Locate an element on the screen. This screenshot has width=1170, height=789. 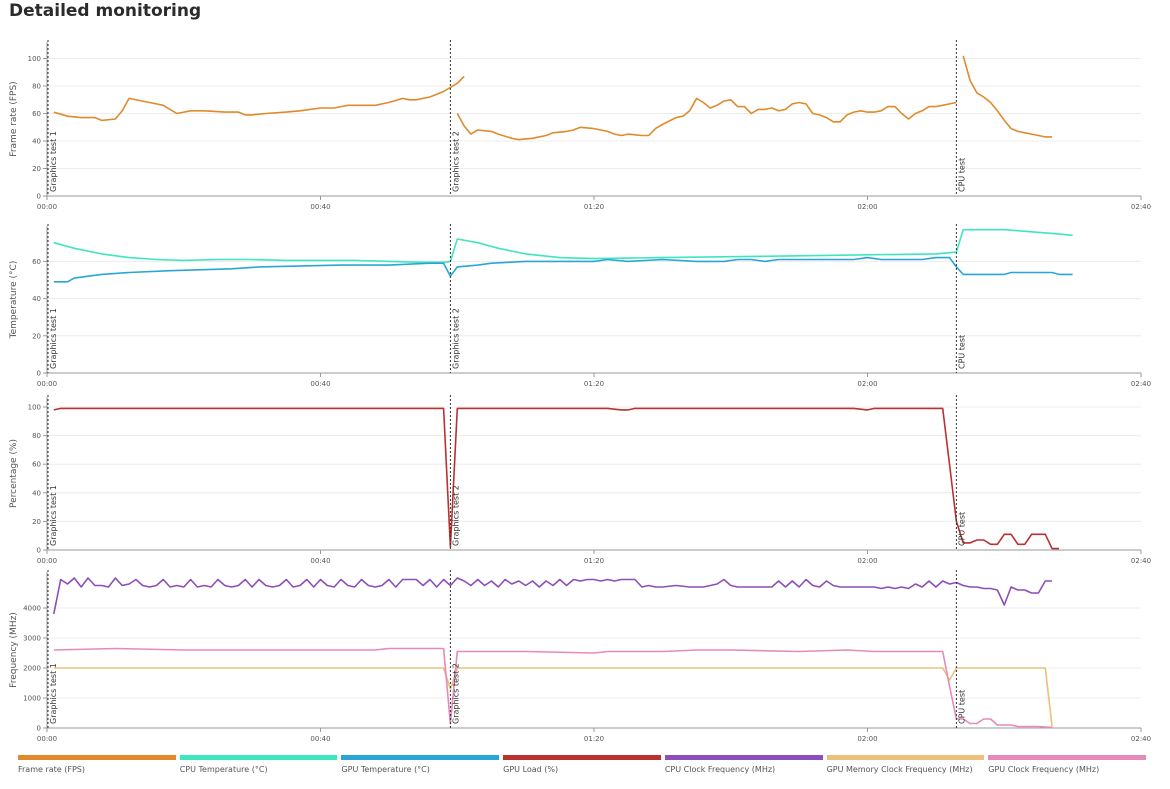
page-title: Detailed monitoring is located at coordinates (105, 11).